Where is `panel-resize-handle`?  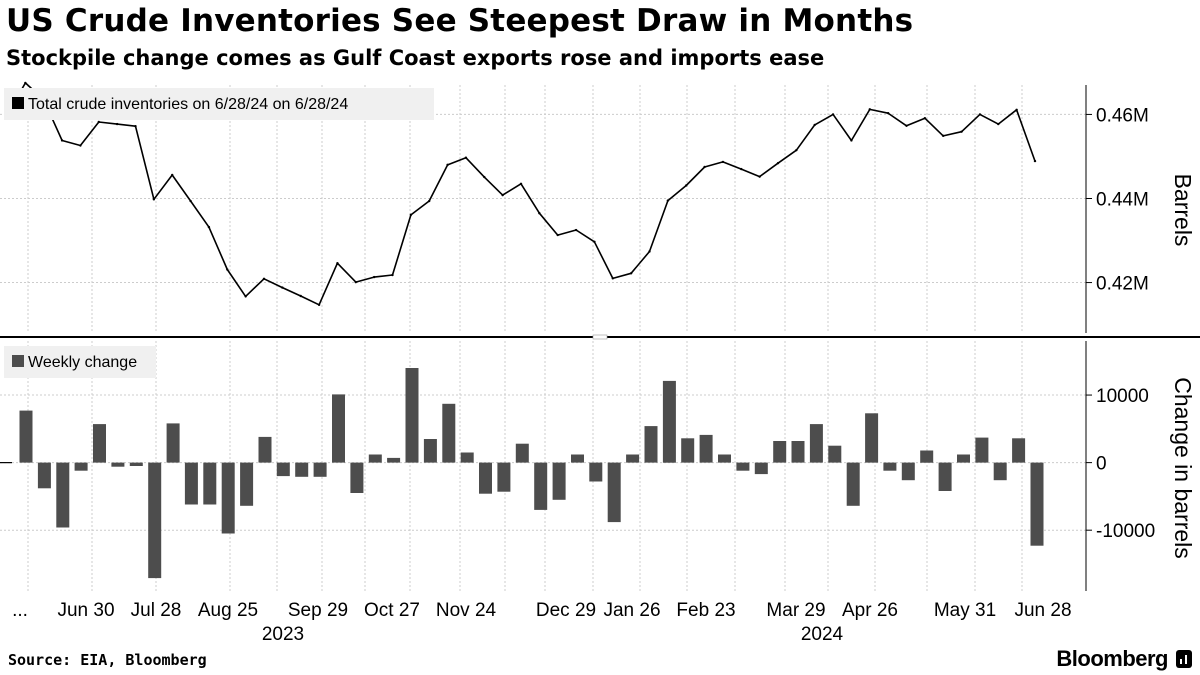 panel-resize-handle is located at coordinates (600, 337).